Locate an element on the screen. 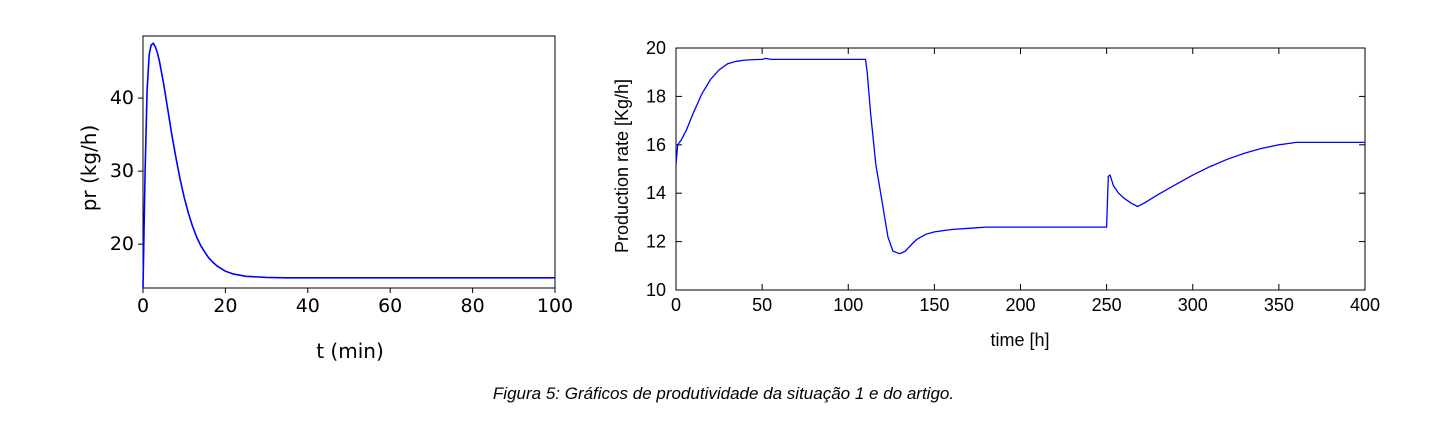 The height and width of the screenshot is (435, 1447). chart-right-x-tick-label: 0 is located at coordinates (676, 305).